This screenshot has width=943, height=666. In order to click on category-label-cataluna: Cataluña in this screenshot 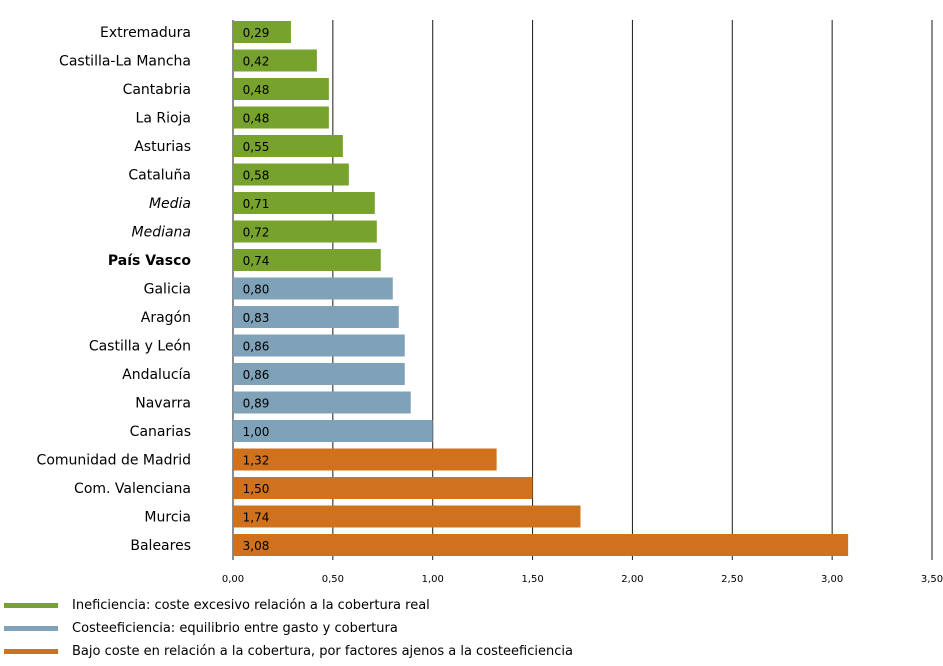, I will do `click(159, 176)`.